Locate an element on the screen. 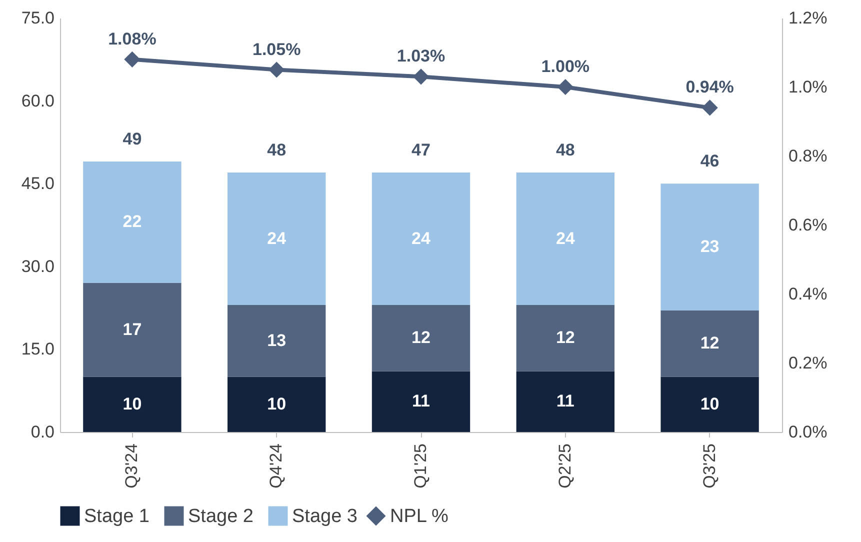  x-tick-label: Q3'24 is located at coordinates (132, 466).